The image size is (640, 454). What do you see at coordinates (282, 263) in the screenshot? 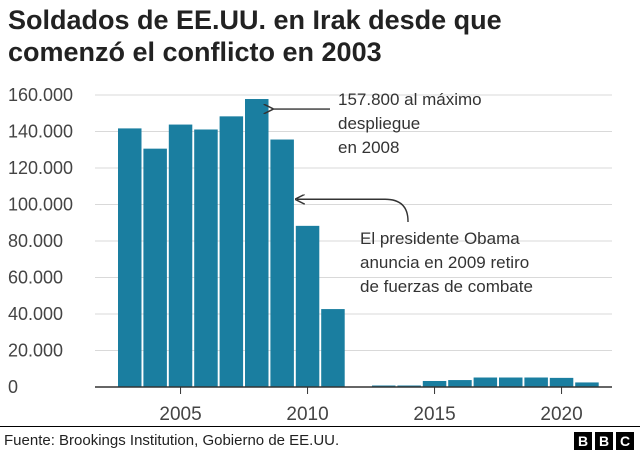
I see `bar-2009` at bounding box center [282, 263].